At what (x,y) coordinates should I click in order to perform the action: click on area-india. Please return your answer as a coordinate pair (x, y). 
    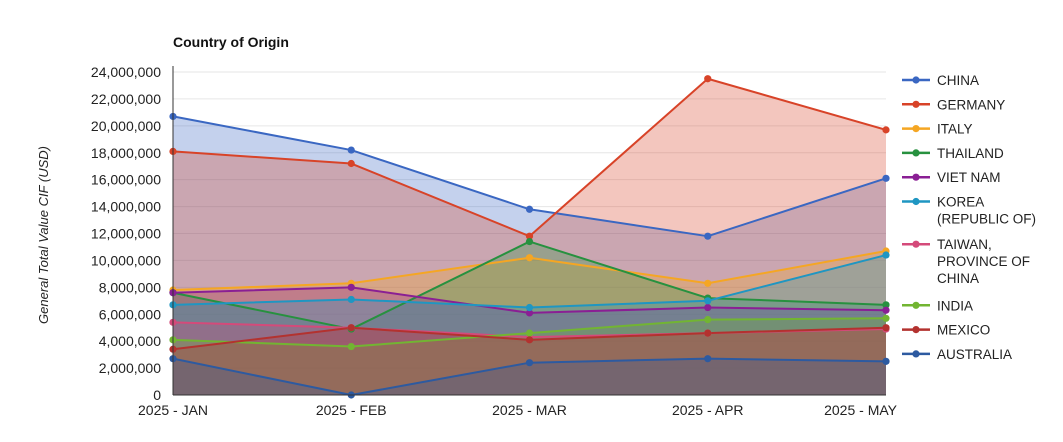
    Looking at the image, I should click on (529, 356).